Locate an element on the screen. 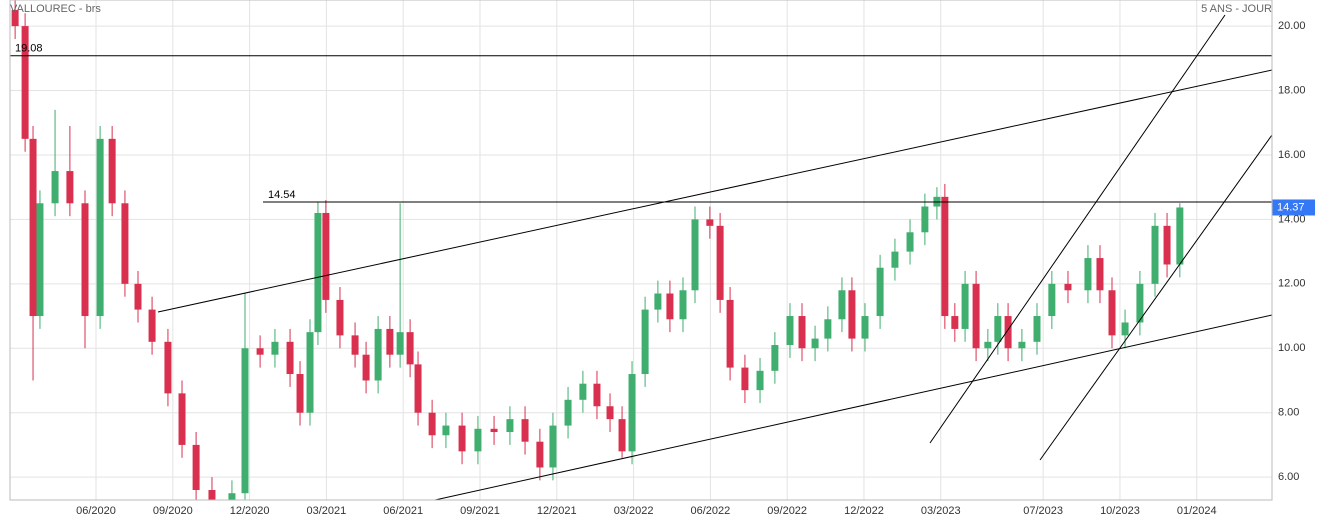 The height and width of the screenshot is (526, 1317). x-tick-label: 03/2021 is located at coordinates (327, 511).